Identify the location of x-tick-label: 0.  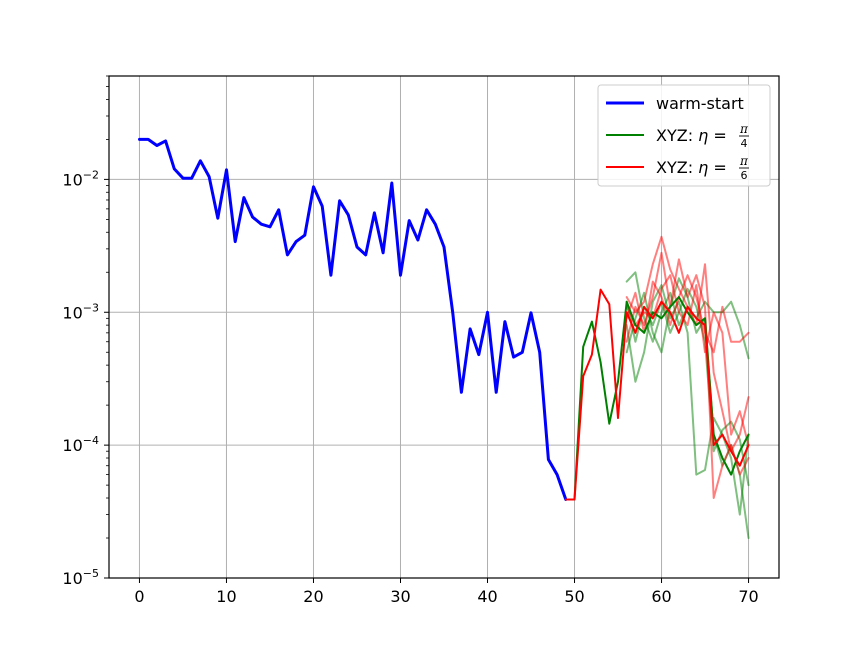
(139, 596).